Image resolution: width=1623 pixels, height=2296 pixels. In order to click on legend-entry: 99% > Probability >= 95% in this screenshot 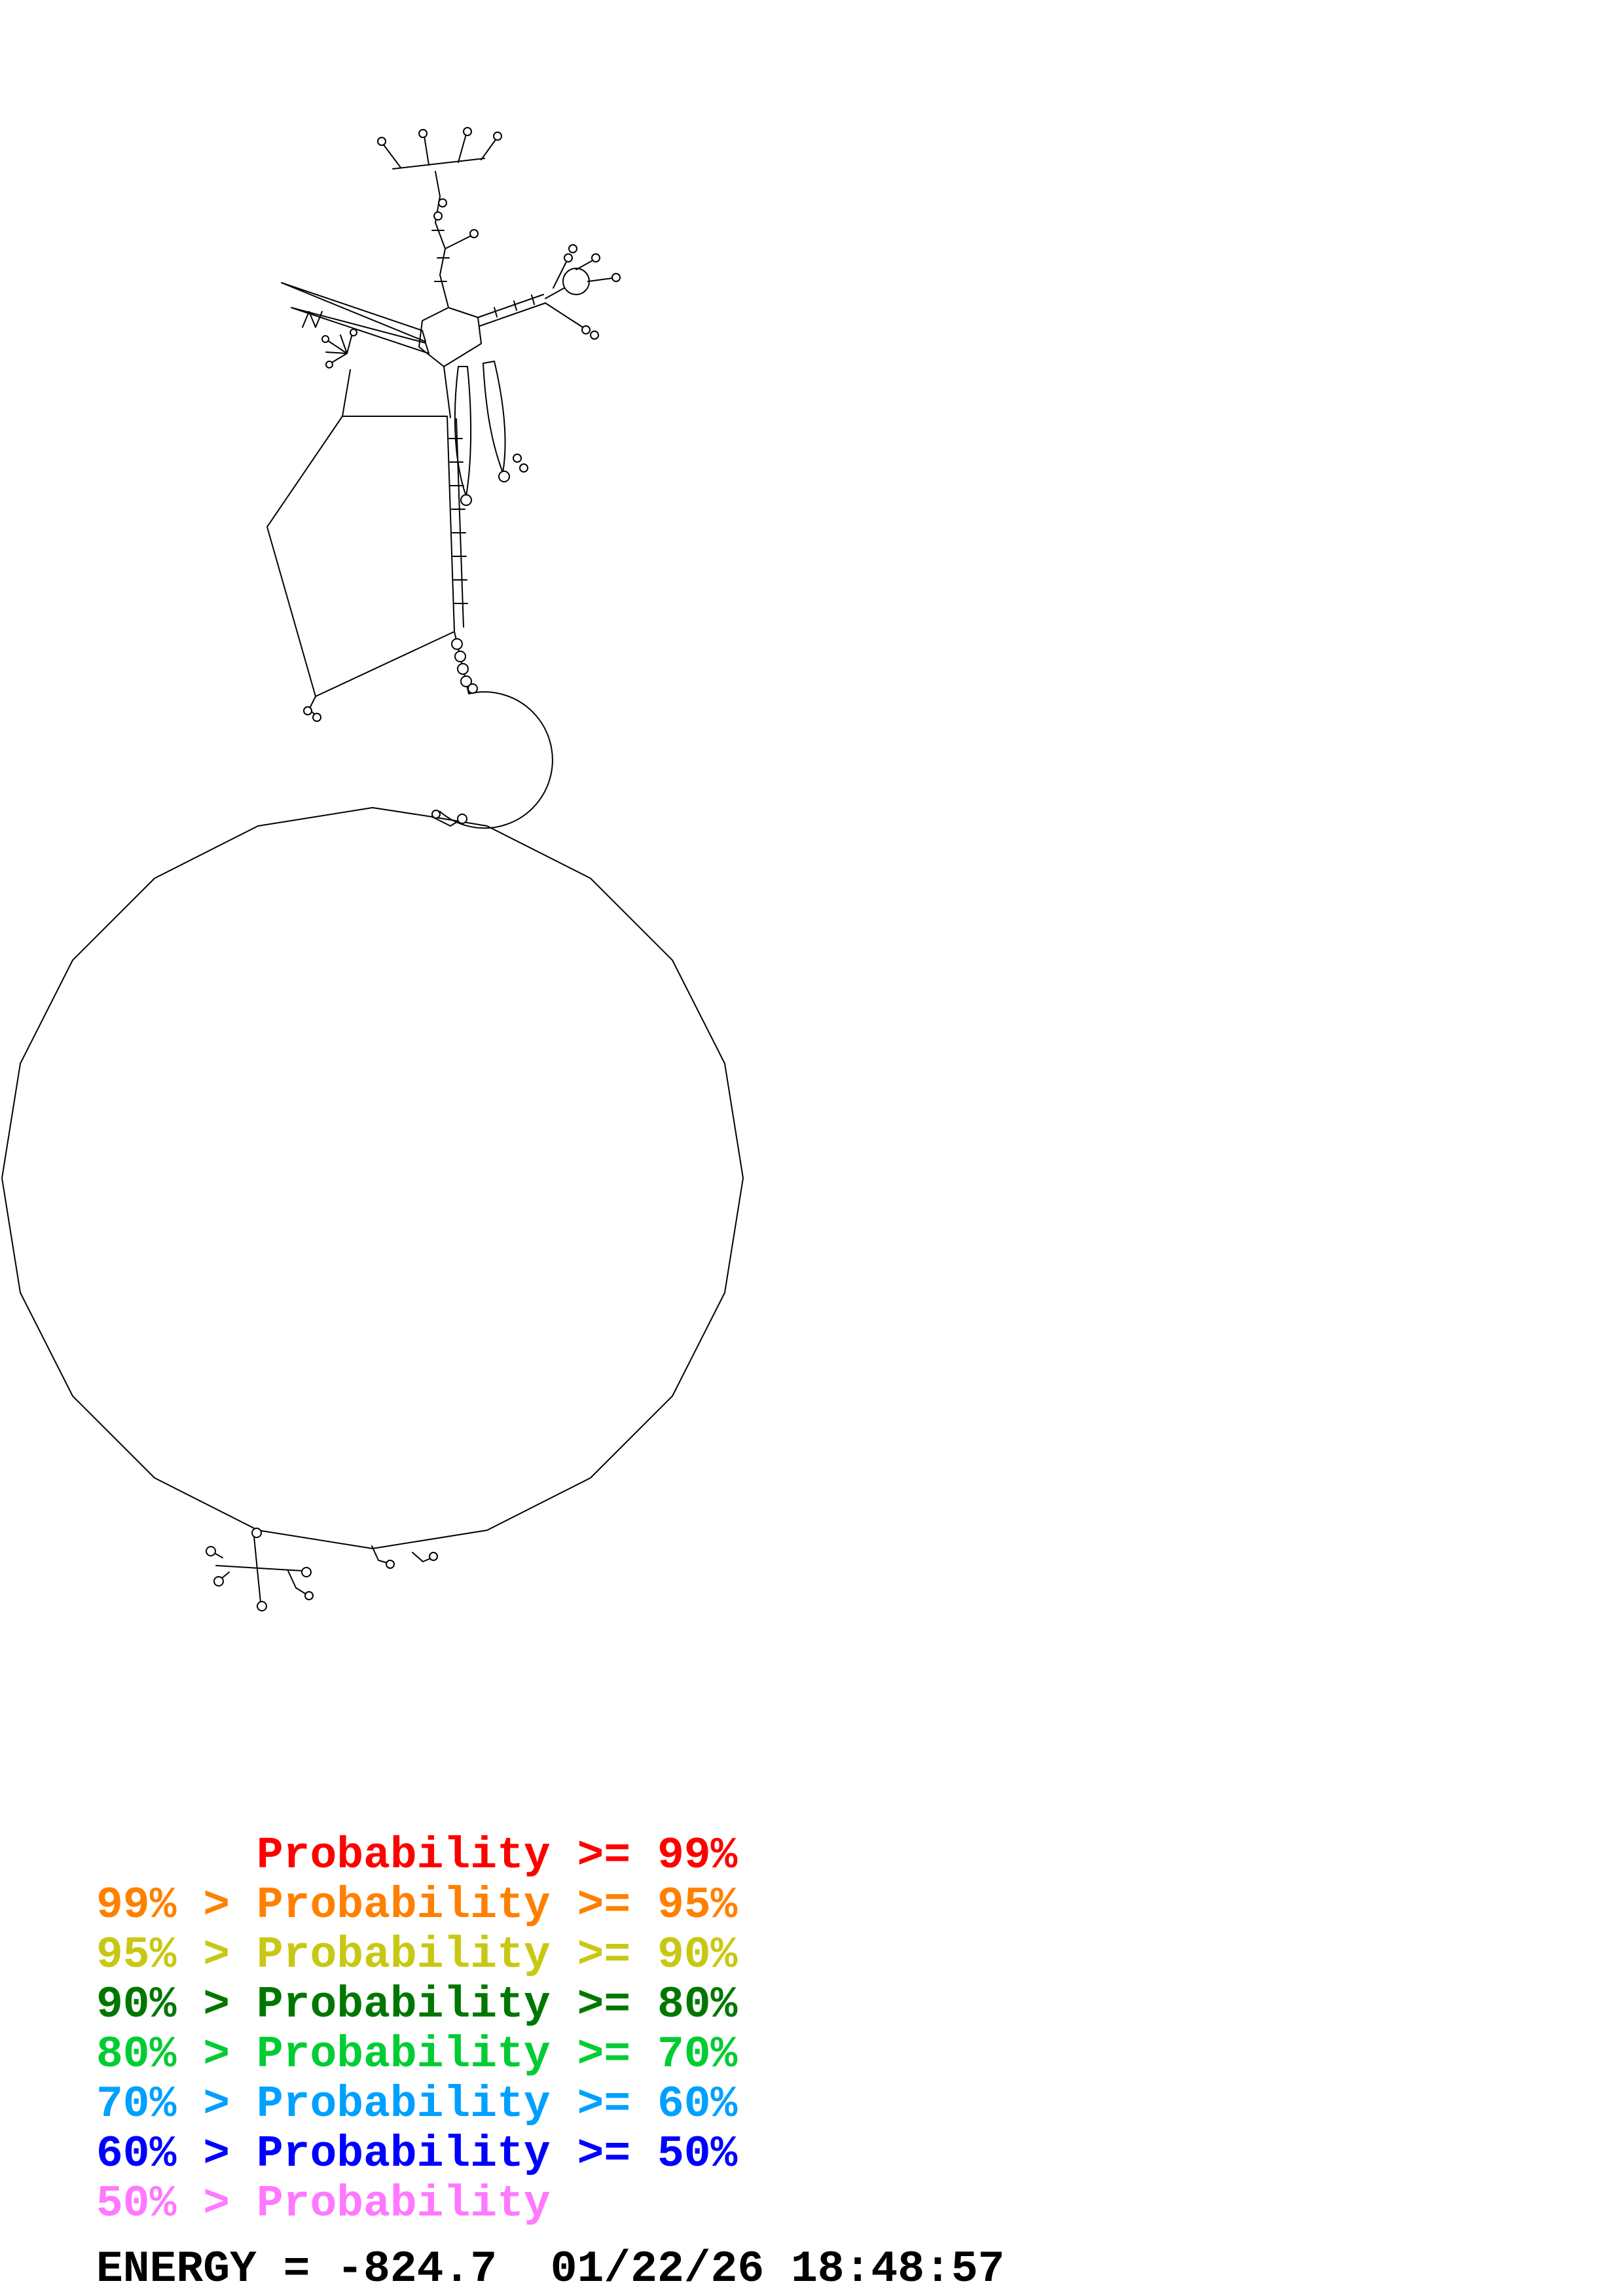, I will do `click(417, 1905)`.